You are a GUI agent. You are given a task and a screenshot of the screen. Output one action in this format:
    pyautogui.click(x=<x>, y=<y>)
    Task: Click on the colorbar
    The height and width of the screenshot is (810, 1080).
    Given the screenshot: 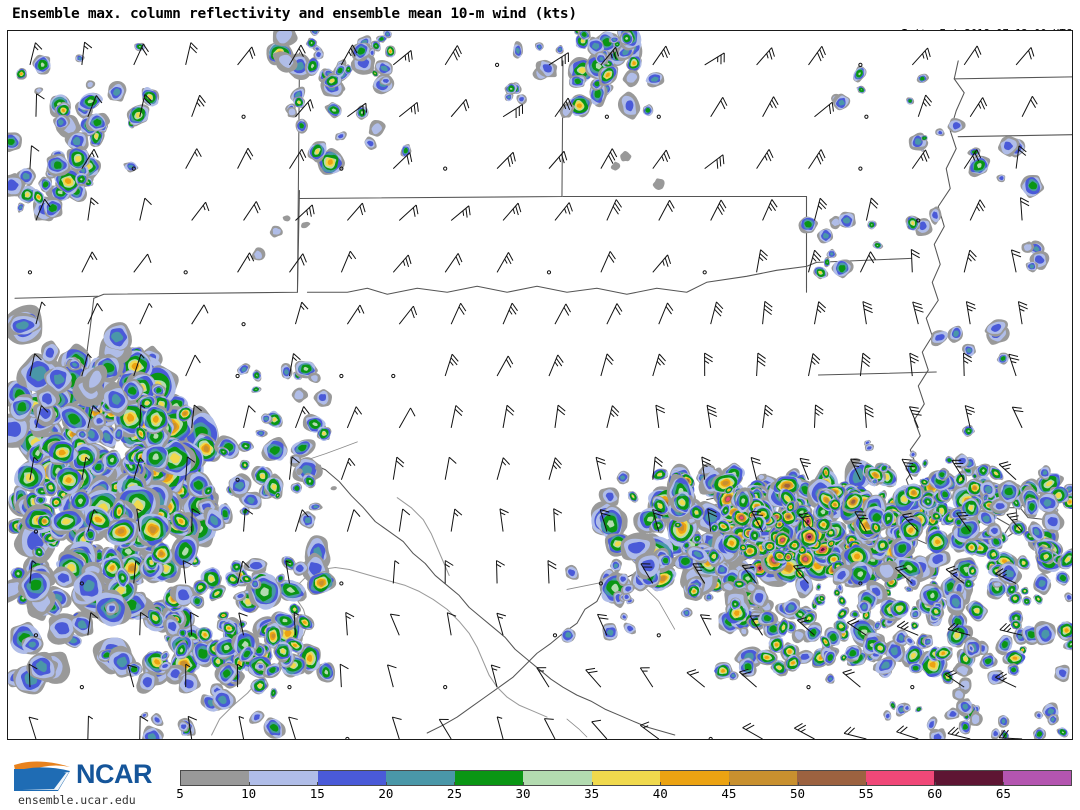 What is the action you would take?
    pyautogui.click(x=626, y=778)
    